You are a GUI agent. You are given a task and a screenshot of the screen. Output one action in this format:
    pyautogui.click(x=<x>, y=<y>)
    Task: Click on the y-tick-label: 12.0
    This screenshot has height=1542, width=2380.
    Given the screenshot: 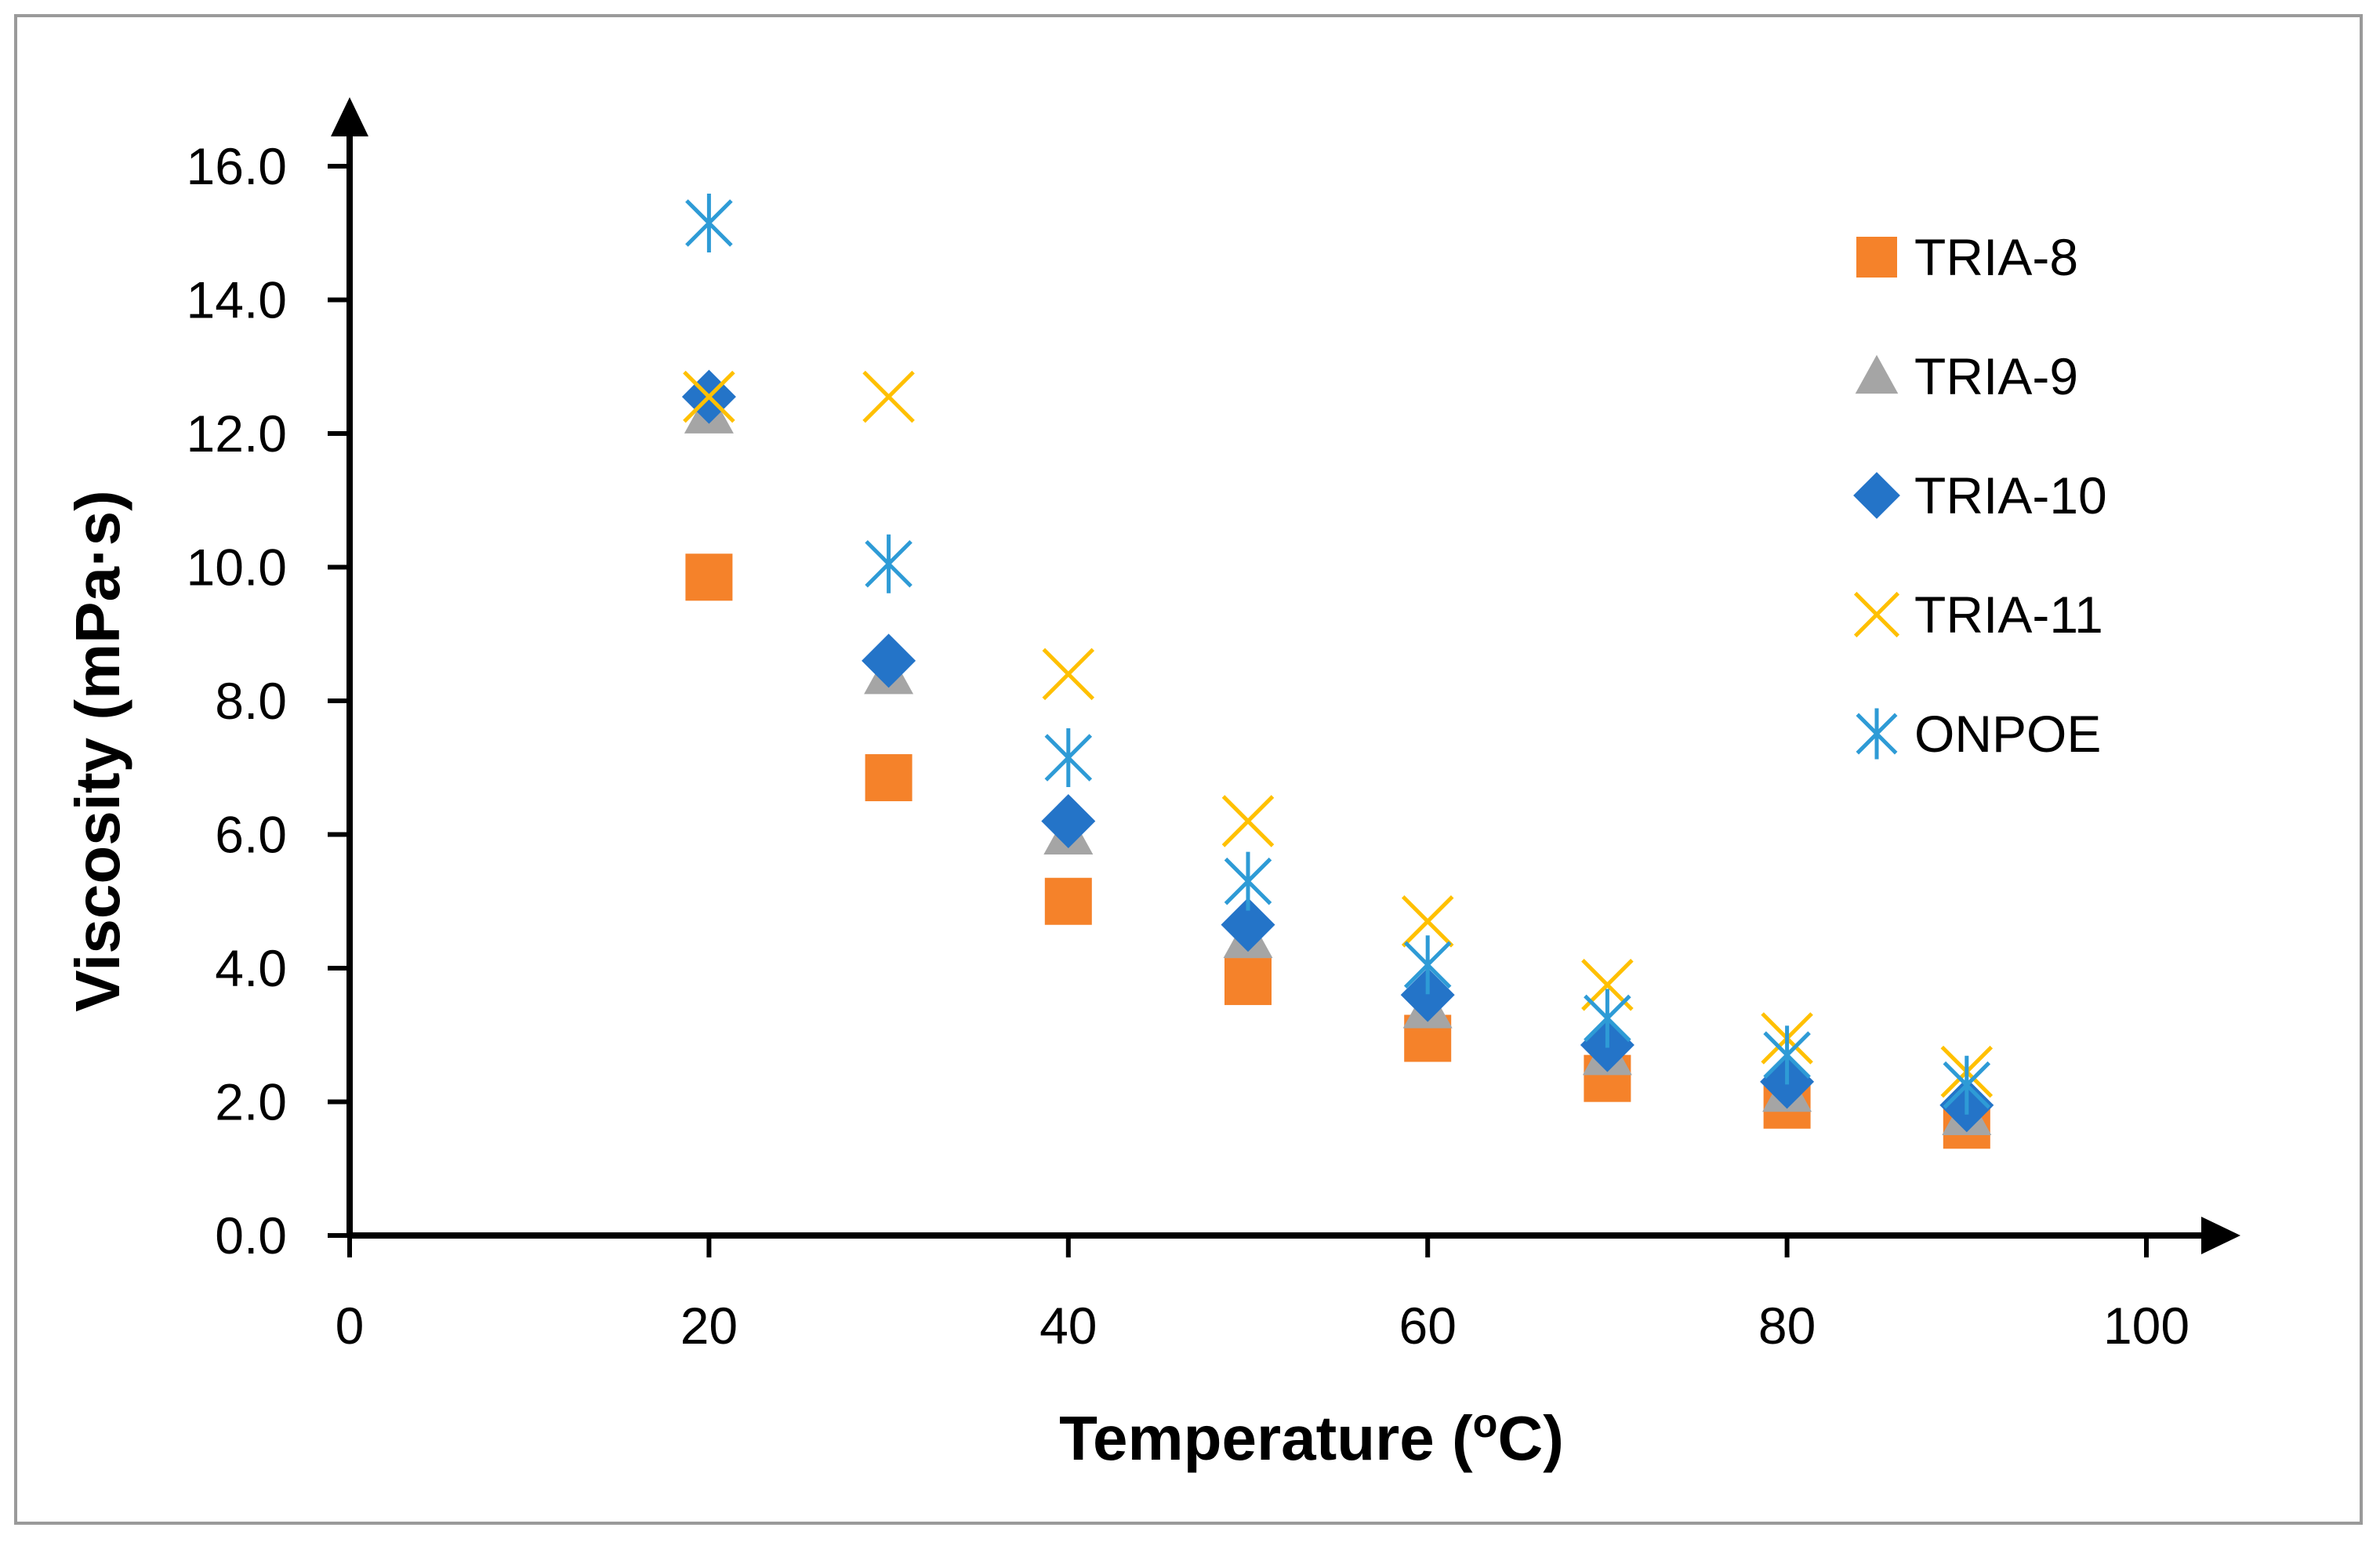 What is the action you would take?
    pyautogui.click(x=237, y=434)
    